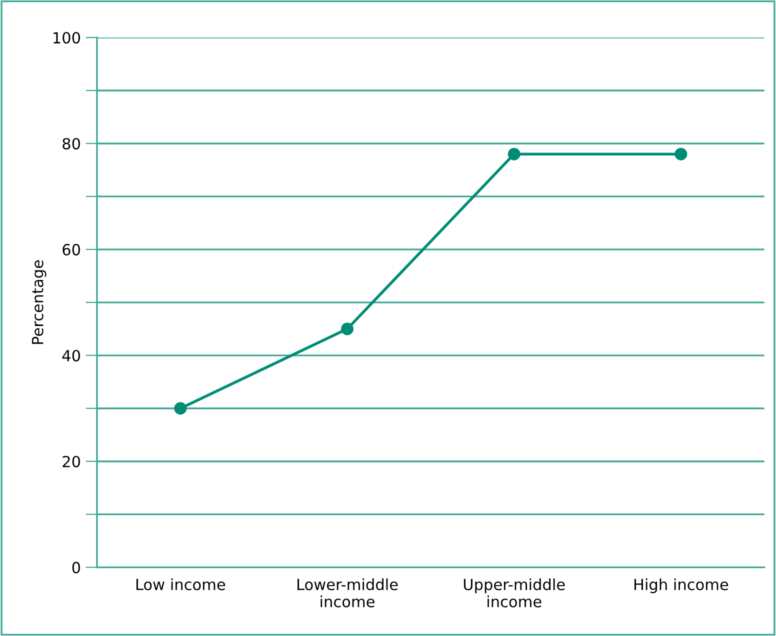 This screenshot has width=776, height=636. Describe the element at coordinates (71, 462) in the screenshot. I see `y-tick-label: 20` at that location.